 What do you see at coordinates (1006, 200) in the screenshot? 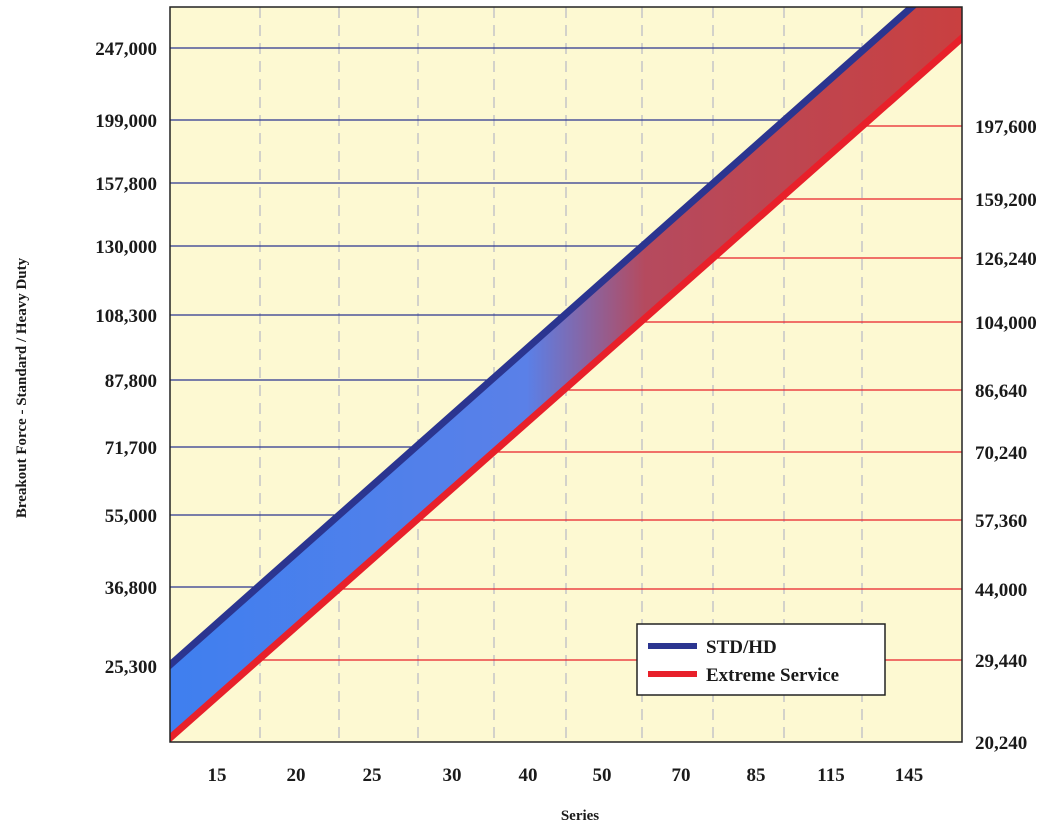
I see `right-tick-label: 159,200` at bounding box center [1006, 200].